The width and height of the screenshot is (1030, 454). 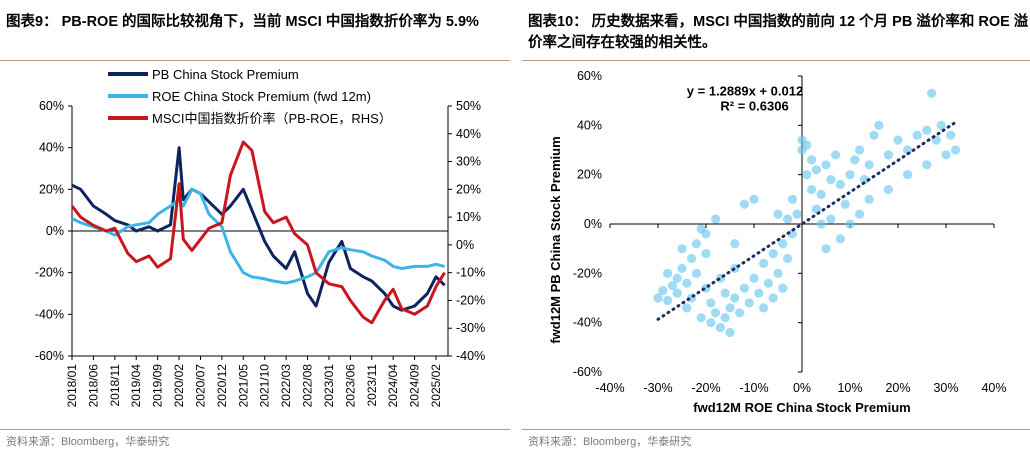 I want to click on right-title-rule, so click(x=776, y=60).